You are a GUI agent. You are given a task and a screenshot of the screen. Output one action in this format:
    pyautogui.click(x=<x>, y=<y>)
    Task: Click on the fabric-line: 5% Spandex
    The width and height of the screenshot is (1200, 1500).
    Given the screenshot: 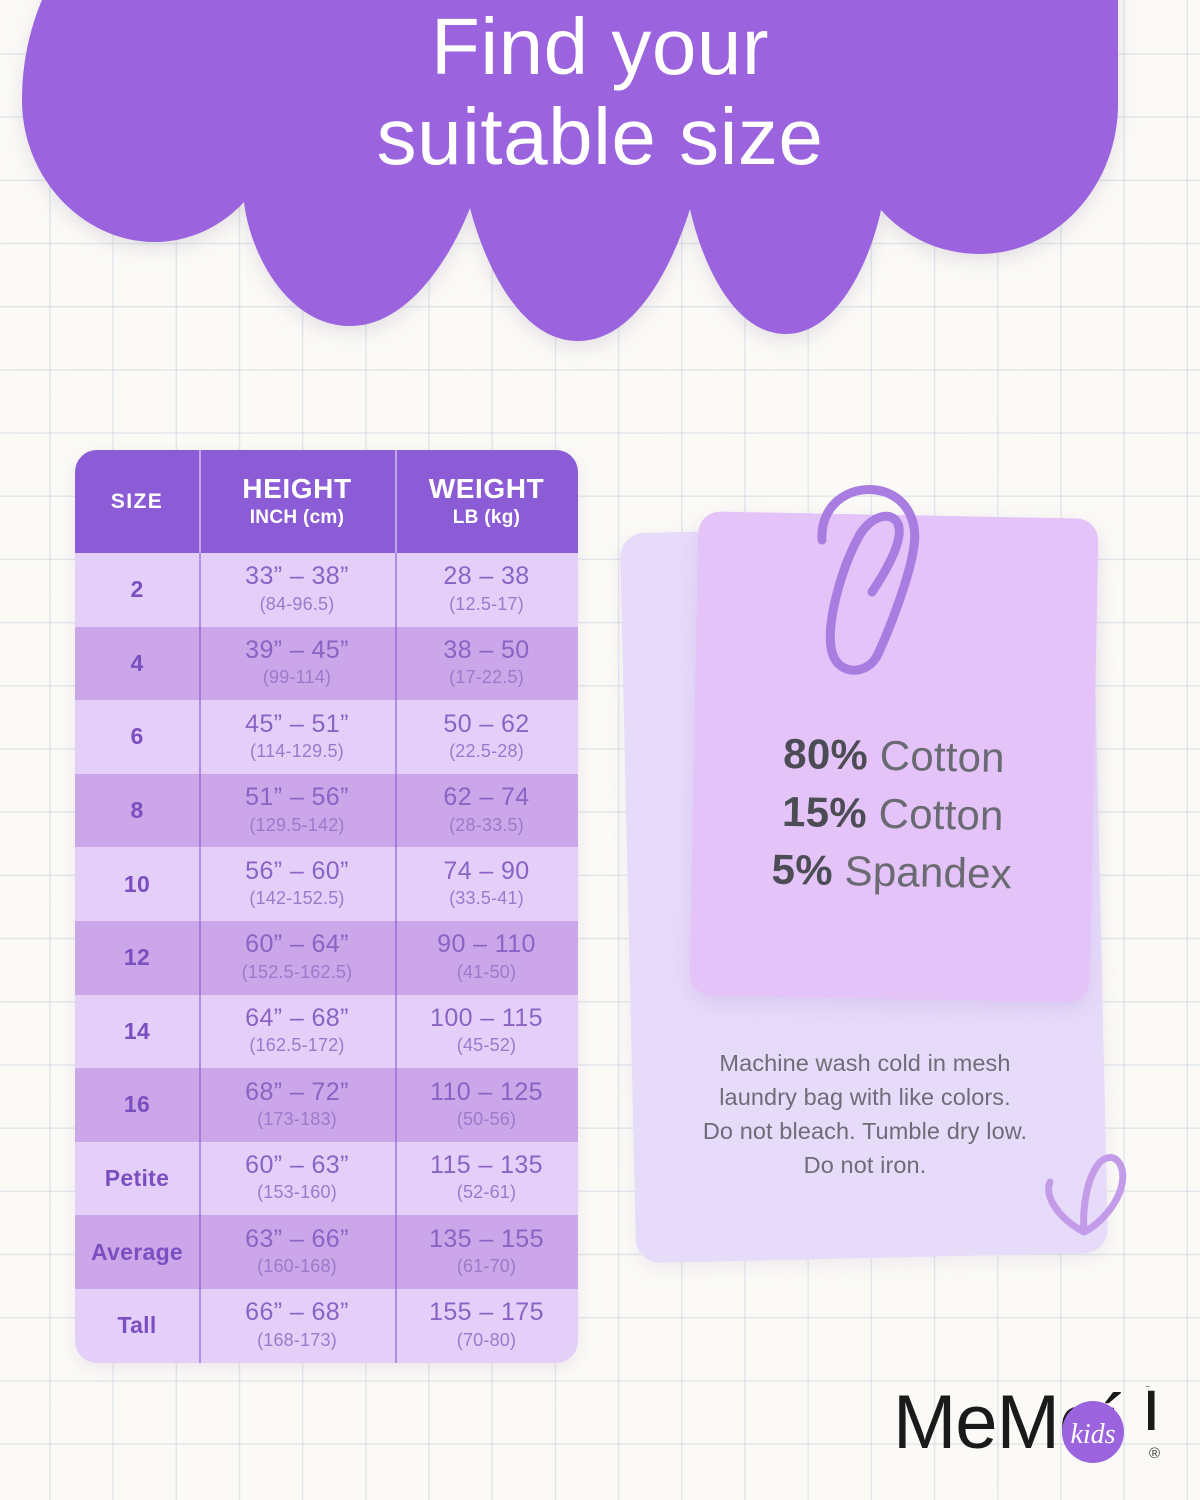 What is the action you would take?
    pyautogui.click(x=891, y=872)
    